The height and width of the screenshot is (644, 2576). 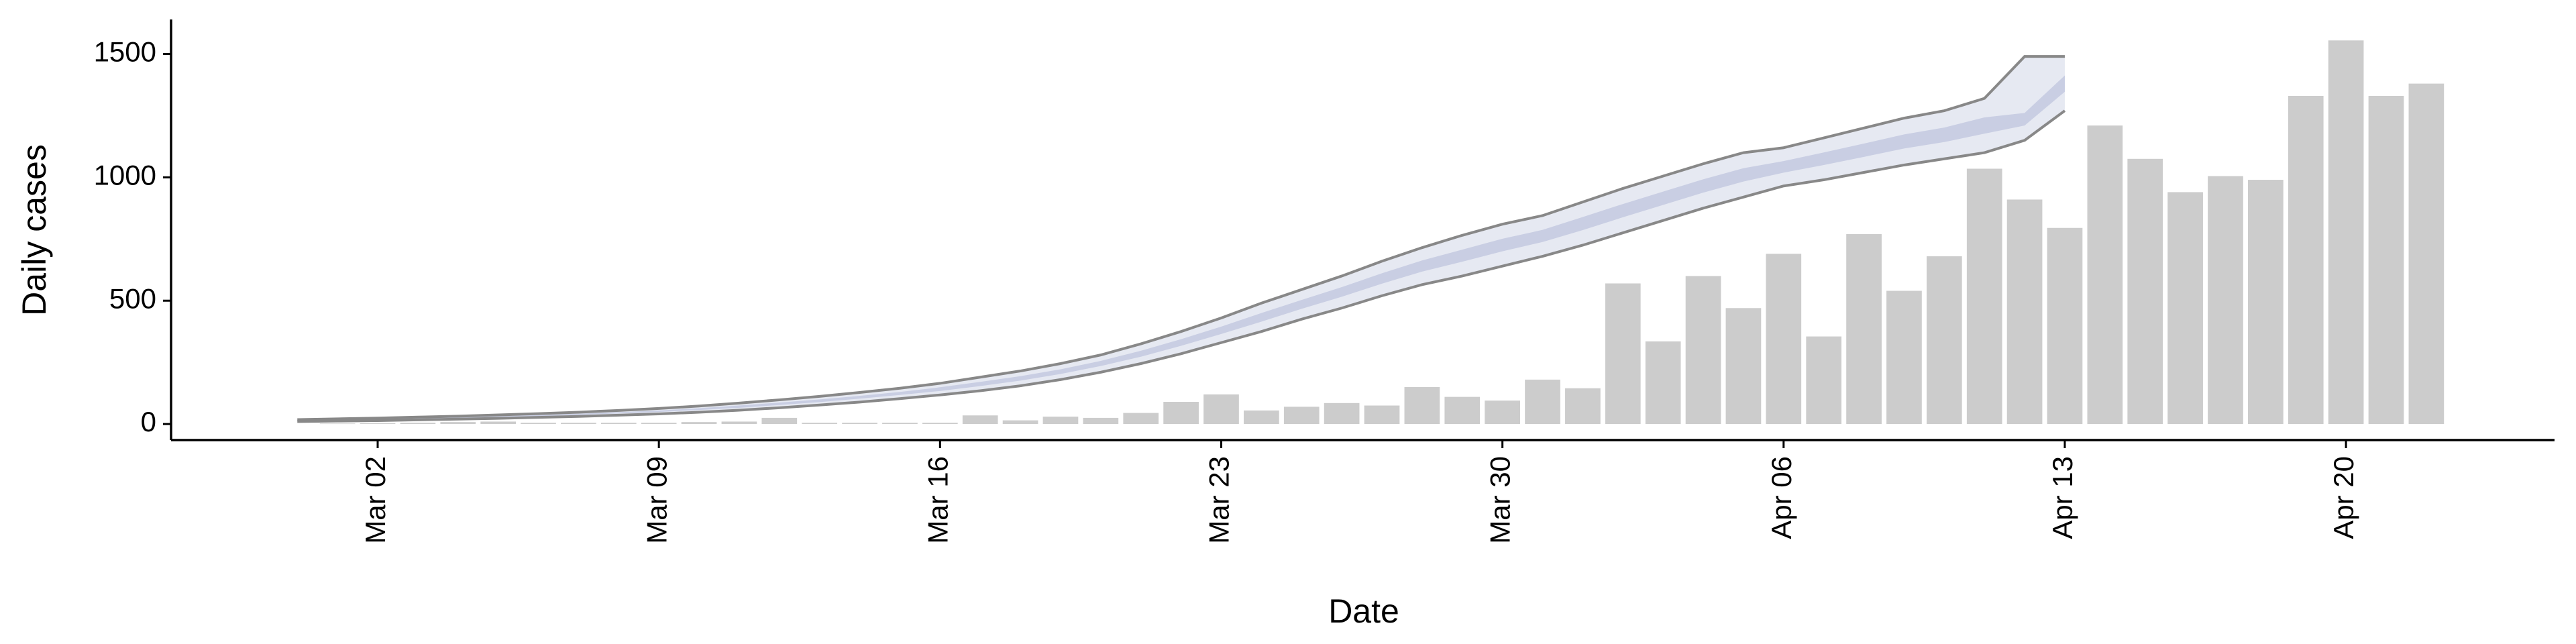 What do you see at coordinates (1219, 500) in the screenshot?
I see `x-tick-label: Mar 23` at bounding box center [1219, 500].